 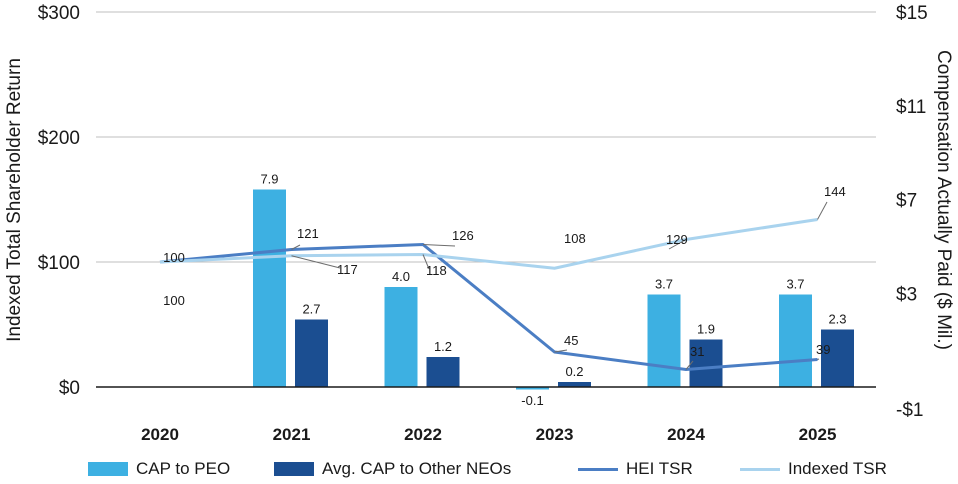 I want to click on bar-data-label: 1.2, so click(x=443, y=346).